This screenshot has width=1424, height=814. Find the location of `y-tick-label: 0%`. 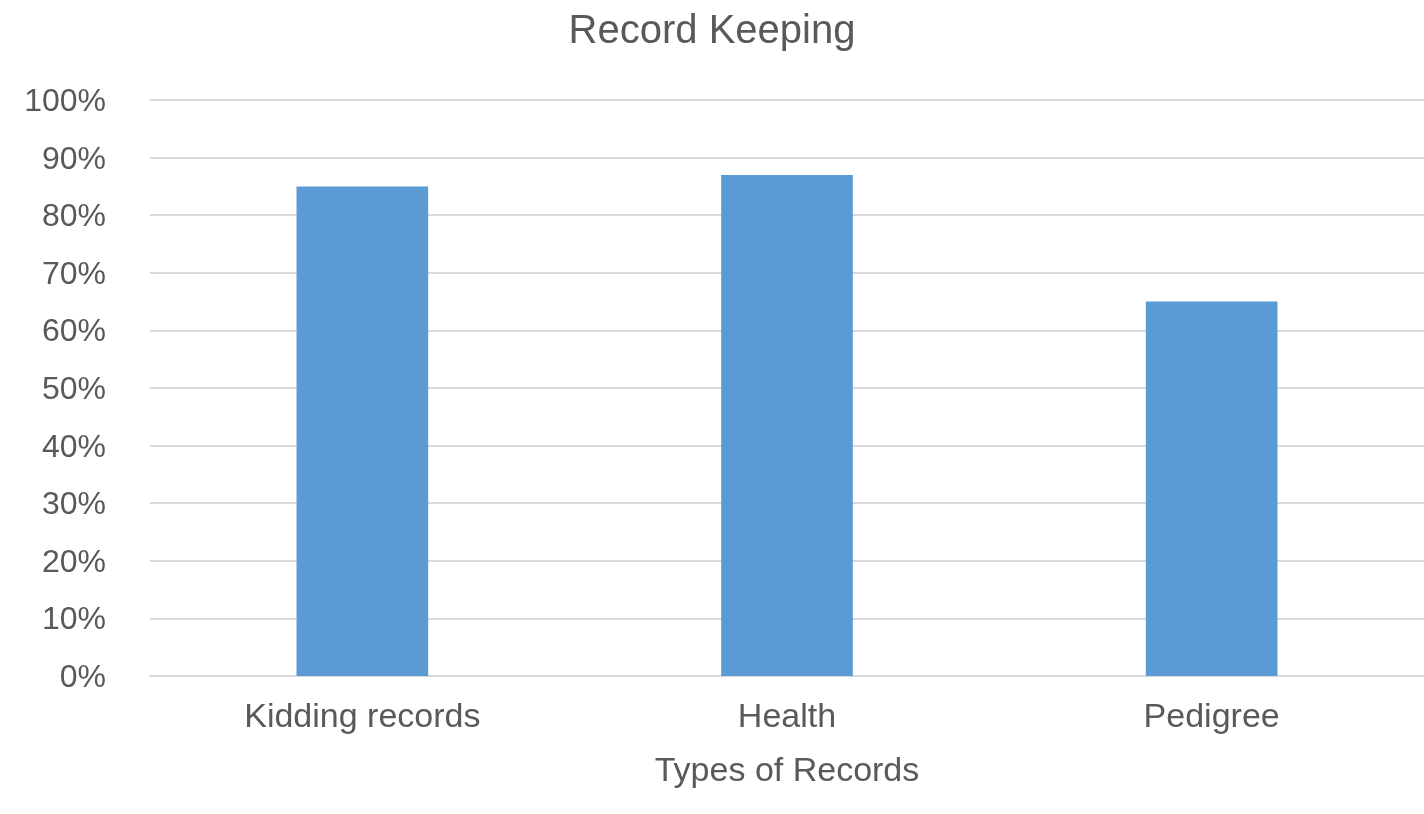

y-tick-label: 0% is located at coordinates (82, 676).